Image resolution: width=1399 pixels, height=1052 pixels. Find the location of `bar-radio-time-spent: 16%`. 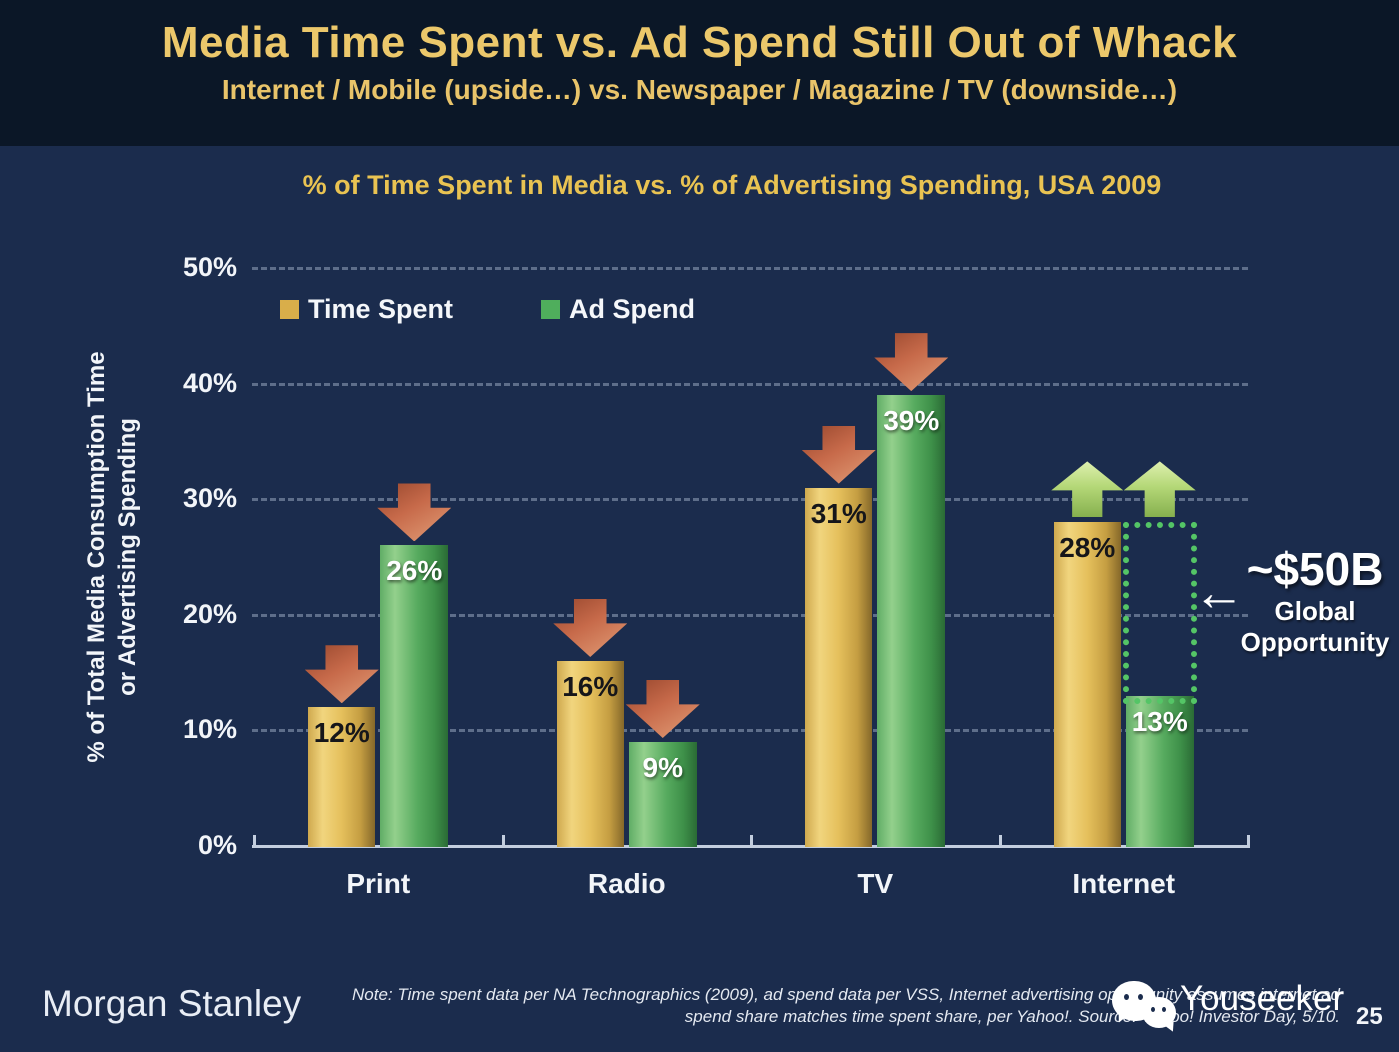

bar-radio-time-spent: 16% is located at coordinates (590, 754).